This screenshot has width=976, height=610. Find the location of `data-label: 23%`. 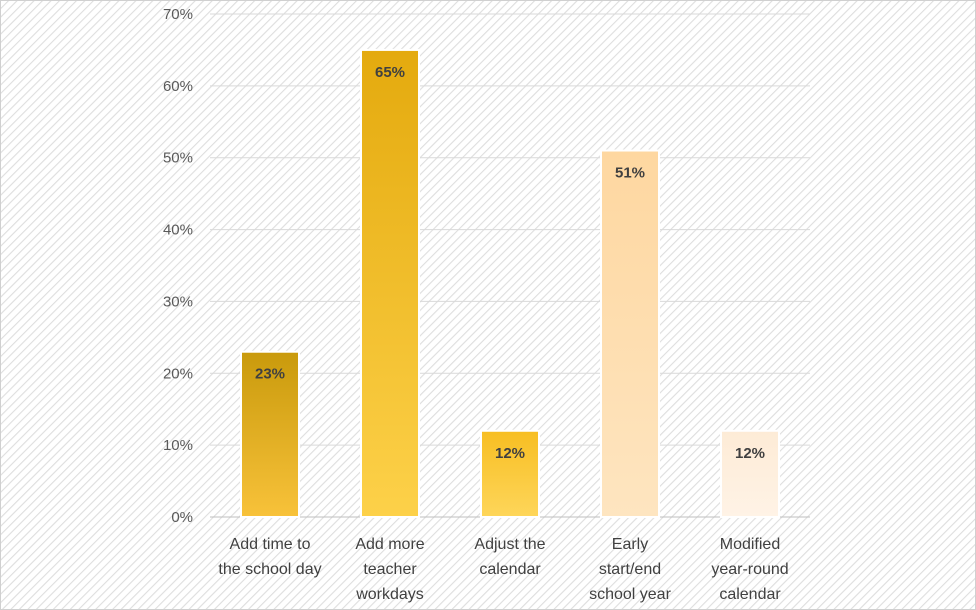

data-label: 23% is located at coordinates (270, 374).